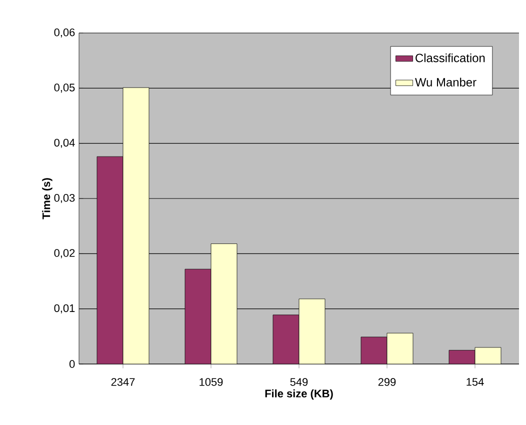 This screenshot has height=425, width=526. Describe the element at coordinates (64, 253) in the screenshot. I see `y-tick-label: 0,02` at that location.